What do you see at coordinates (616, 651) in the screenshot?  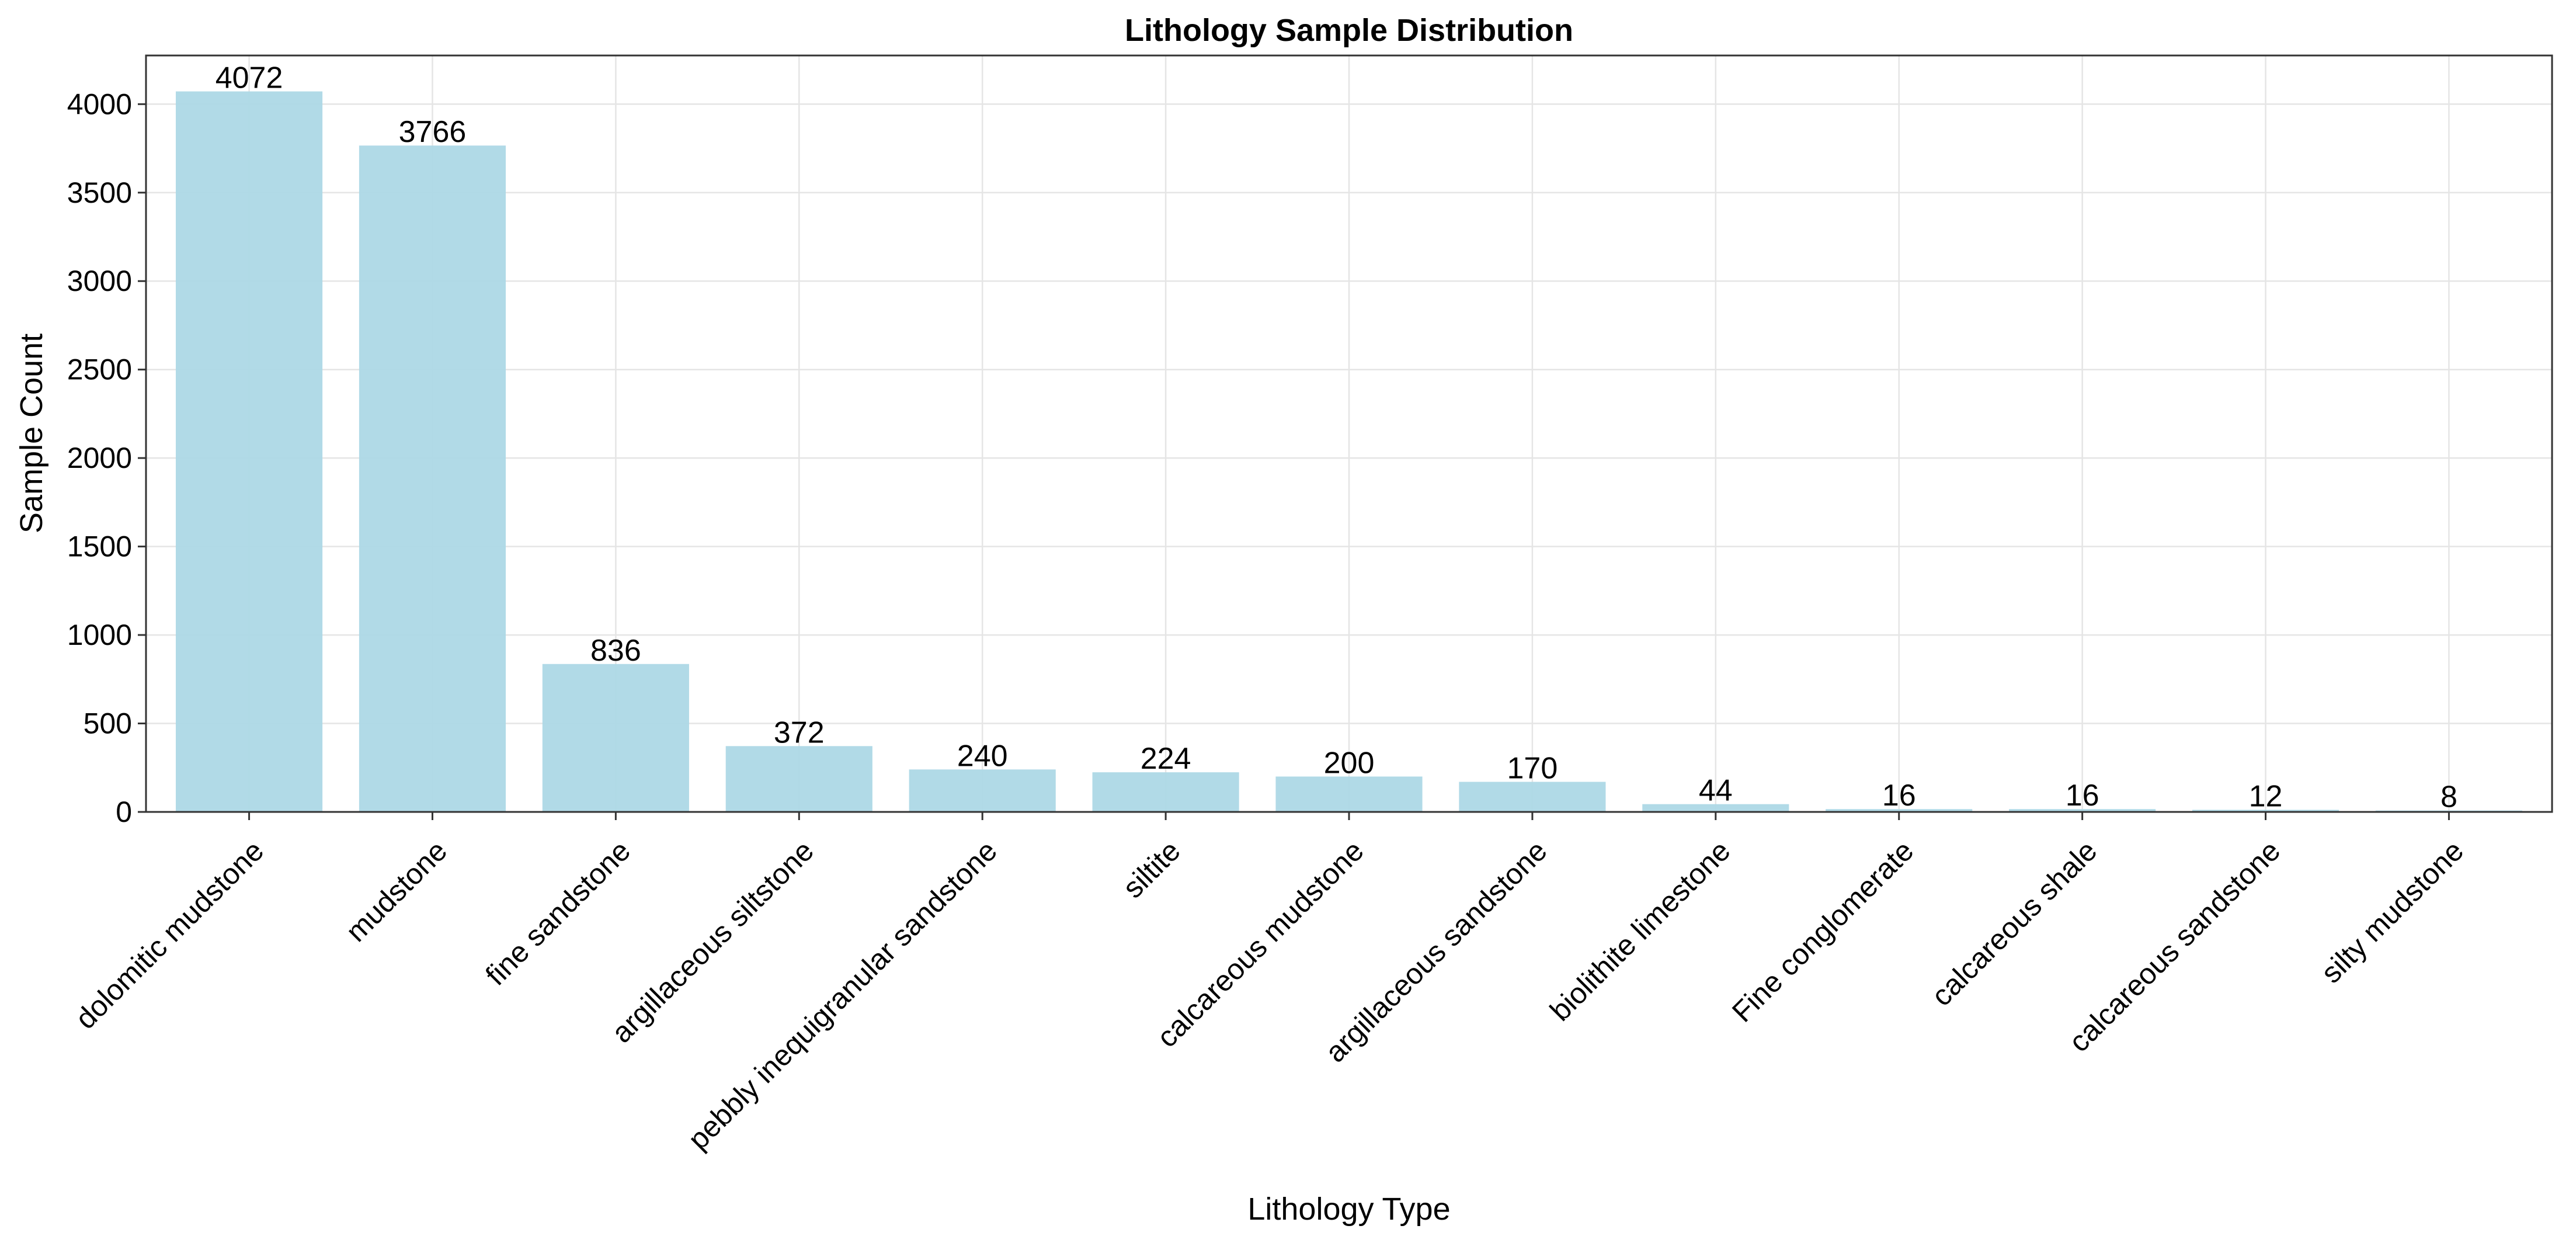 I see `bar-value-label: 836` at bounding box center [616, 651].